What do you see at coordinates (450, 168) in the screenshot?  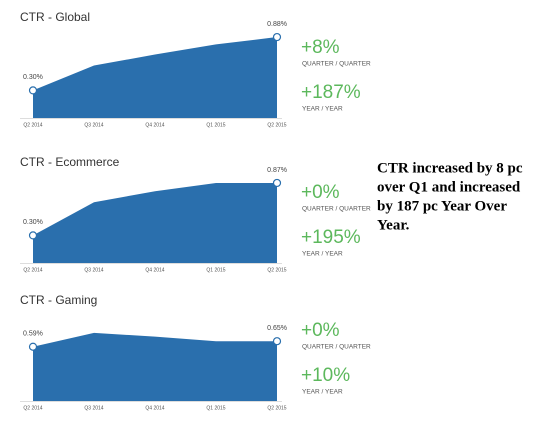 I see `annotation-line: CTR increased by 8 pc` at bounding box center [450, 168].